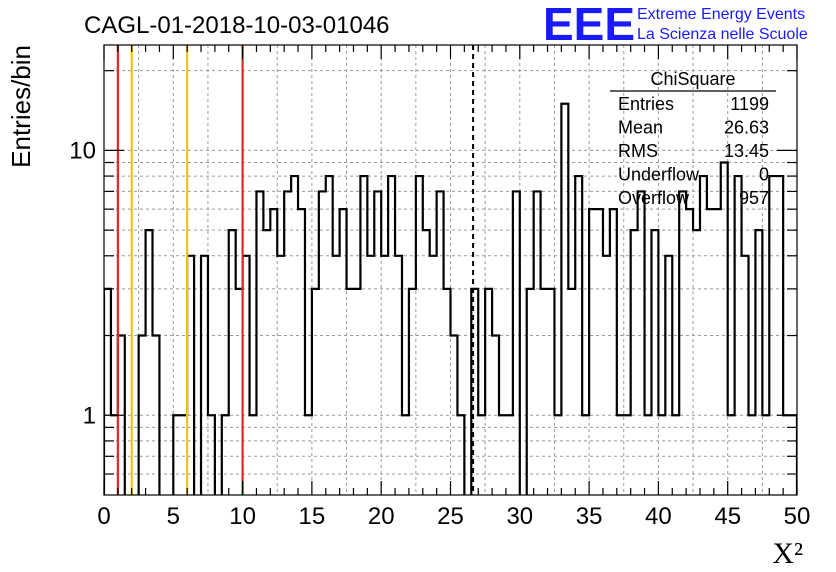  Describe the element at coordinates (659, 175) in the screenshot. I see `stats-label: Underflow` at that location.